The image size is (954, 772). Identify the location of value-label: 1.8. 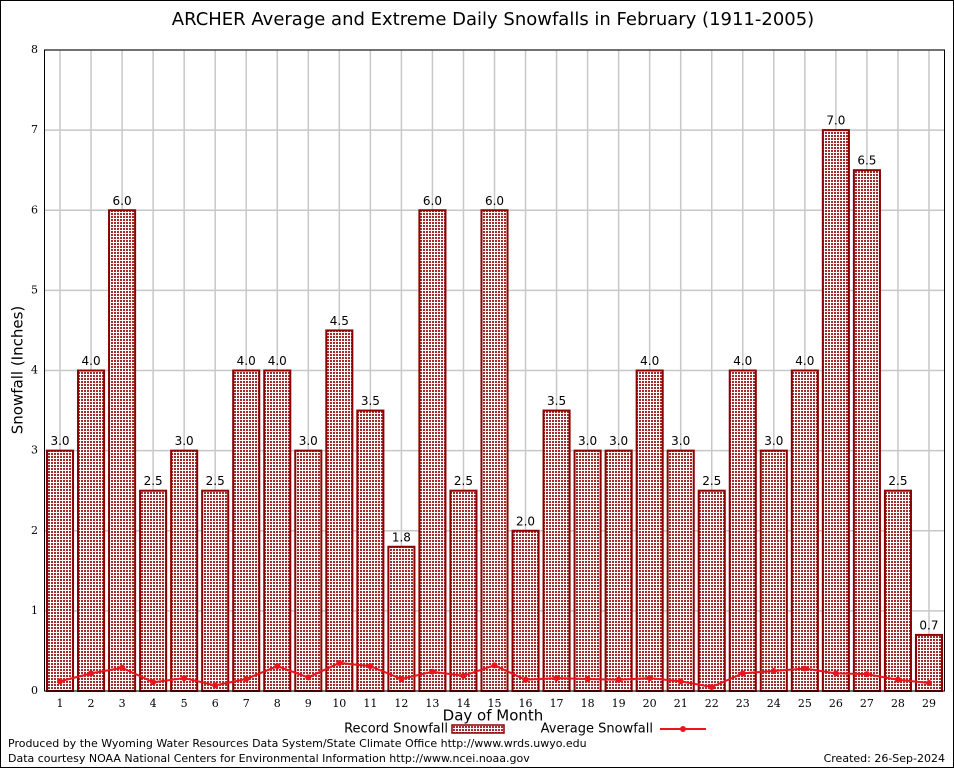
(401, 537).